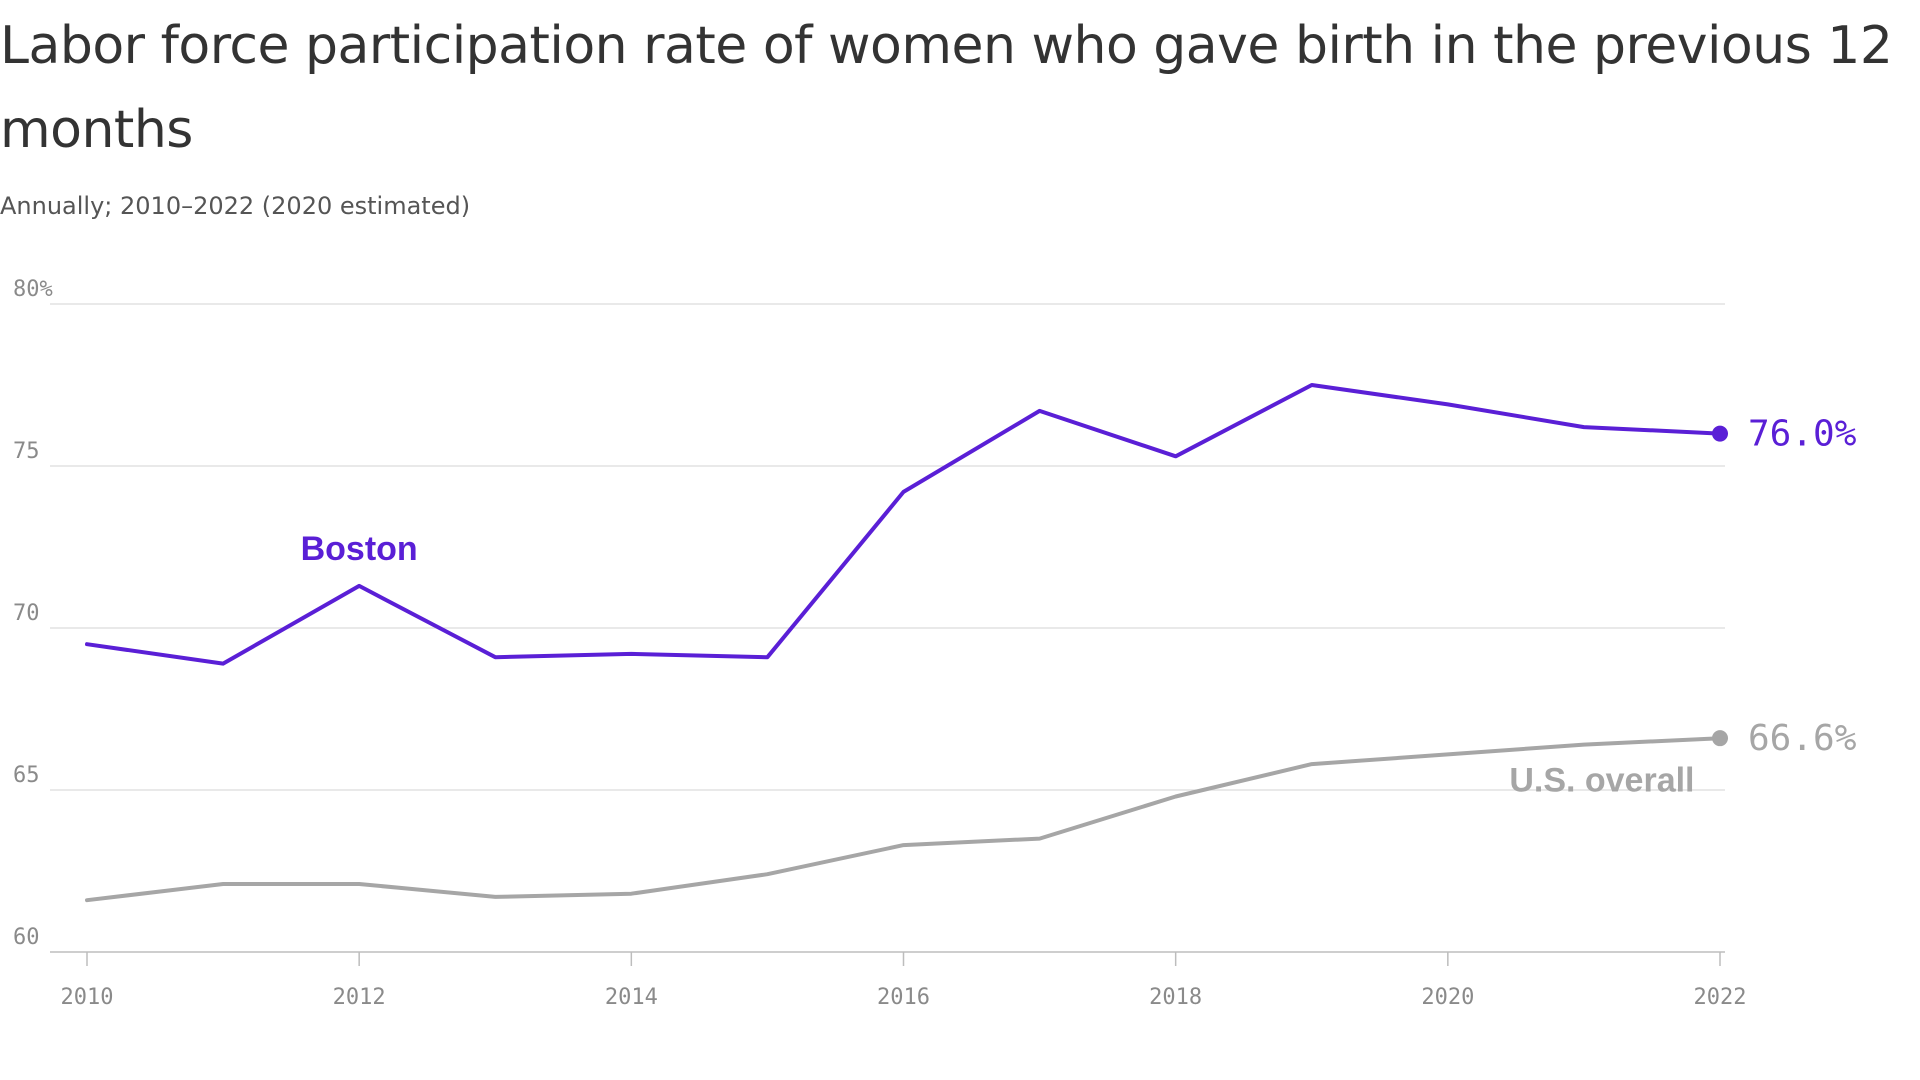 Image resolution: width=1920 pixels, height=1080 pixels. Describe the element at coordinates (26, 775) in the screenshot. I see `y-tick-label: 65` at that location.